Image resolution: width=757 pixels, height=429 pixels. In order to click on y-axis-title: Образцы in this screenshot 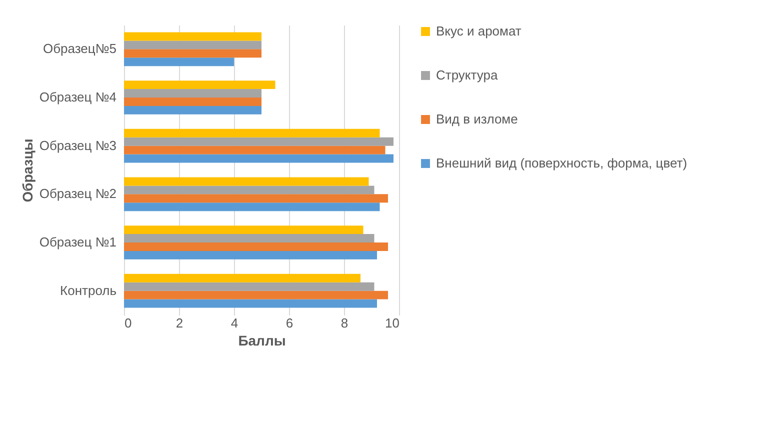, I will do `click(27, 170)`.